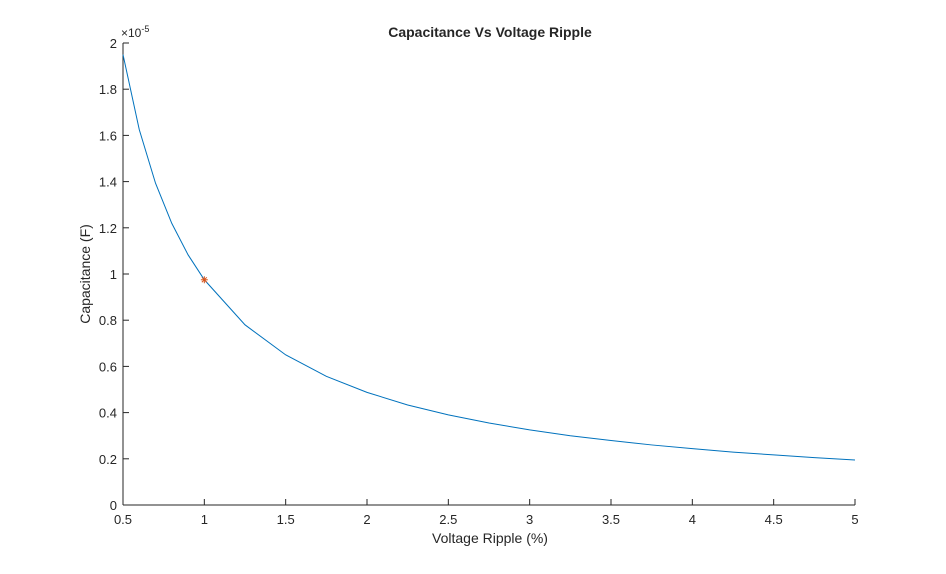 The height and width of the screenshot is (574, 946). I want to click on x-tick-label: 3, so click(529, 519).